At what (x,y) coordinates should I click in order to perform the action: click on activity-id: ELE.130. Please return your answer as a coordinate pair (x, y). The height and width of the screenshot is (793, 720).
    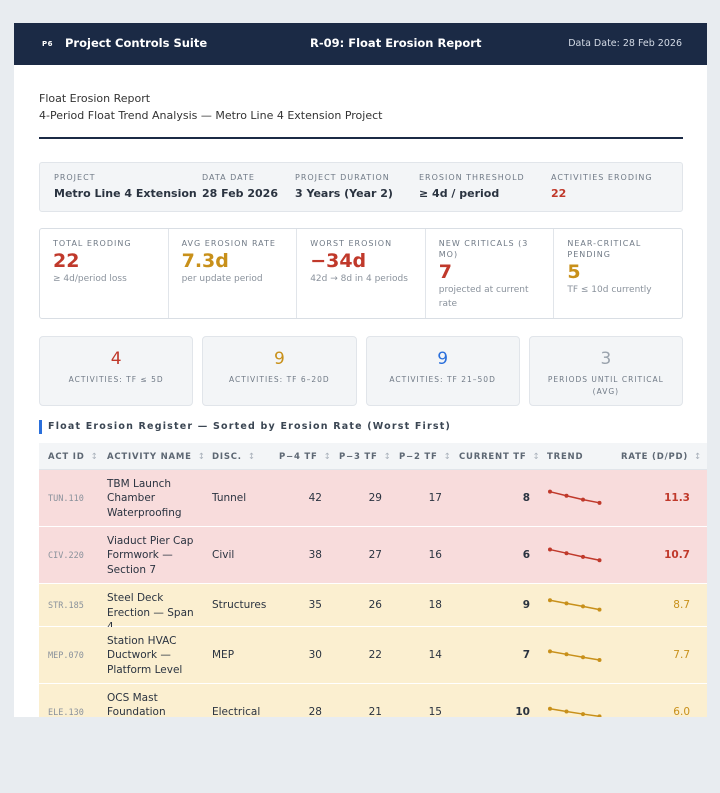
    Looking at the image, I should click on (66, 712).